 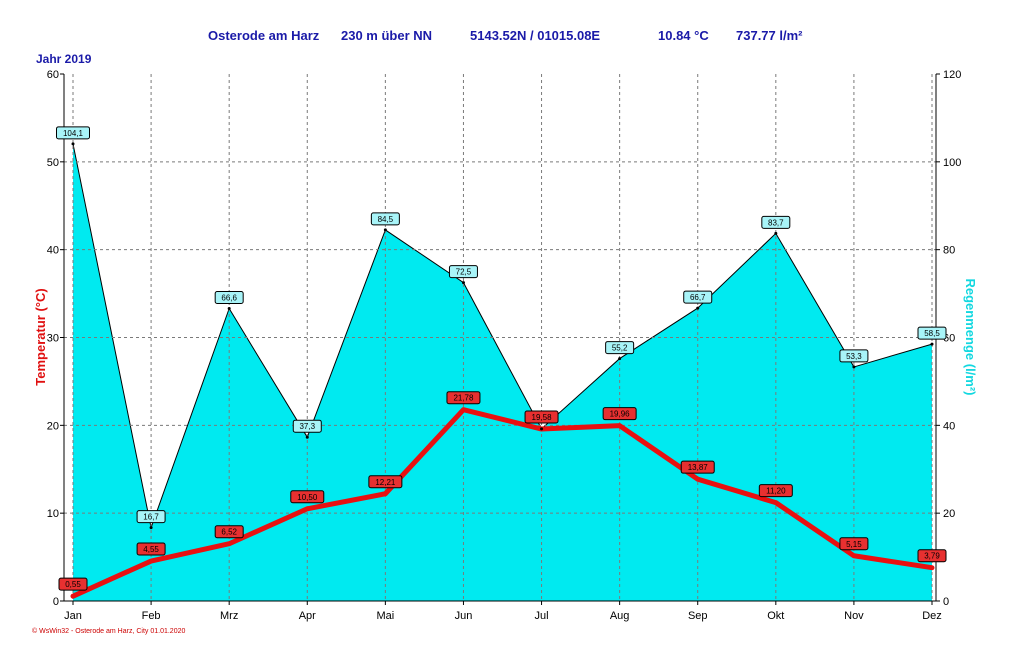 I want to click on precipitation-data-label: 55,2, so click(x=620, y=348).